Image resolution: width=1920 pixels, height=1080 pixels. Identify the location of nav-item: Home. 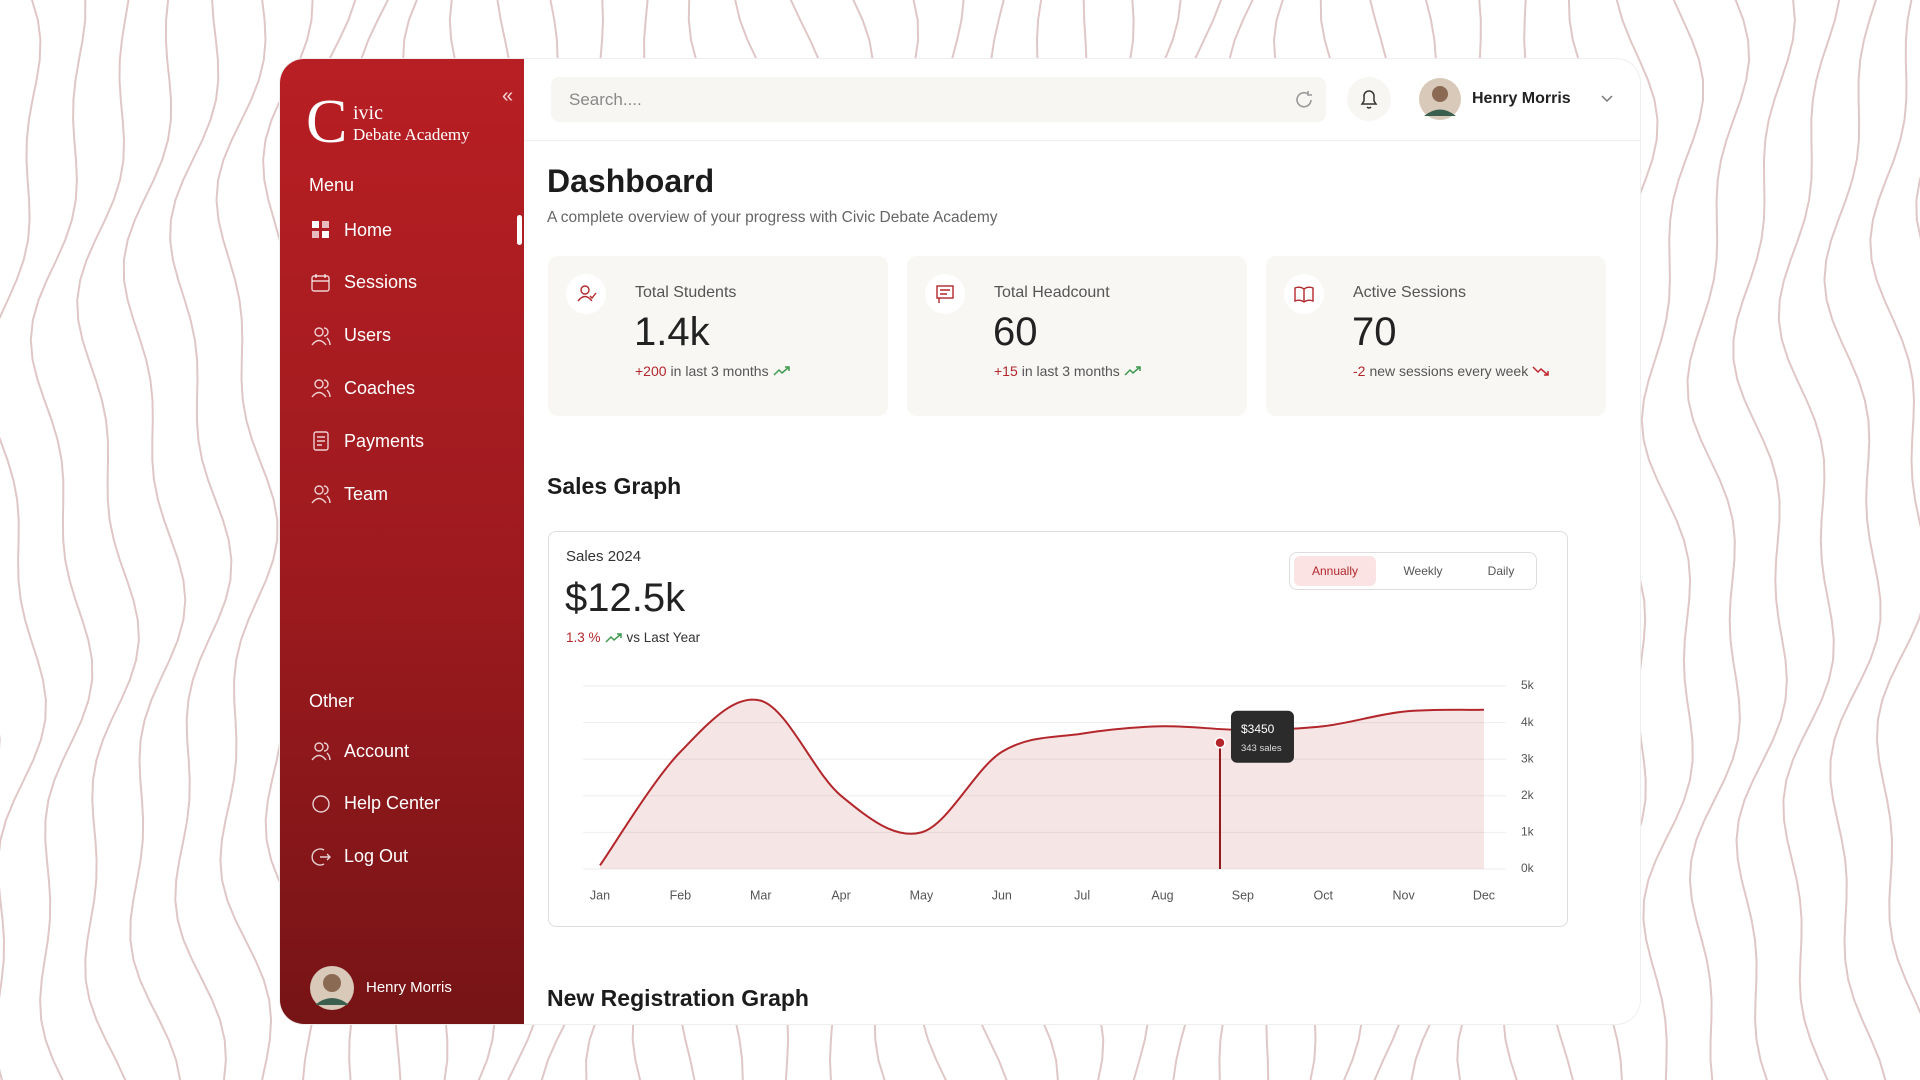
(351, 230).